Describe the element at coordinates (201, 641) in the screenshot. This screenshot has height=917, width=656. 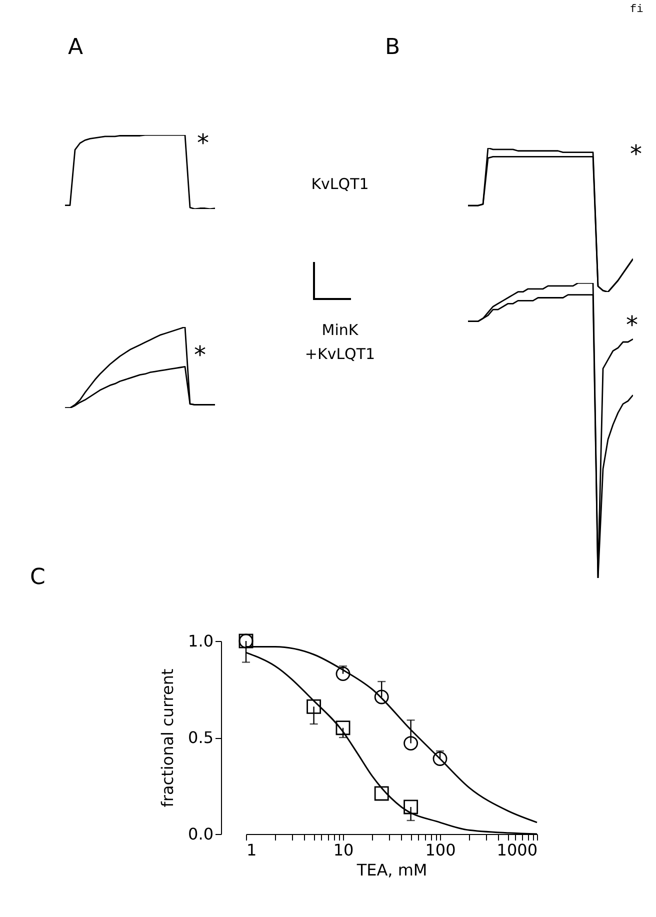
I see `y-tick-label: 1.0` at that location.